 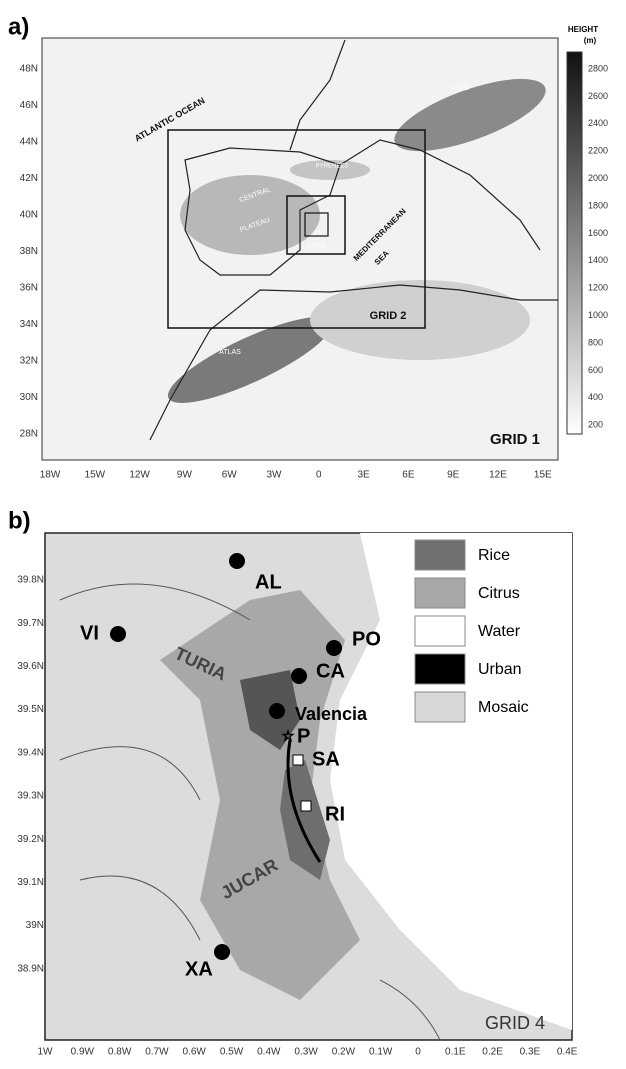 I want to click on x-tick-label: 0.5W, so click(x=232, y=1052).